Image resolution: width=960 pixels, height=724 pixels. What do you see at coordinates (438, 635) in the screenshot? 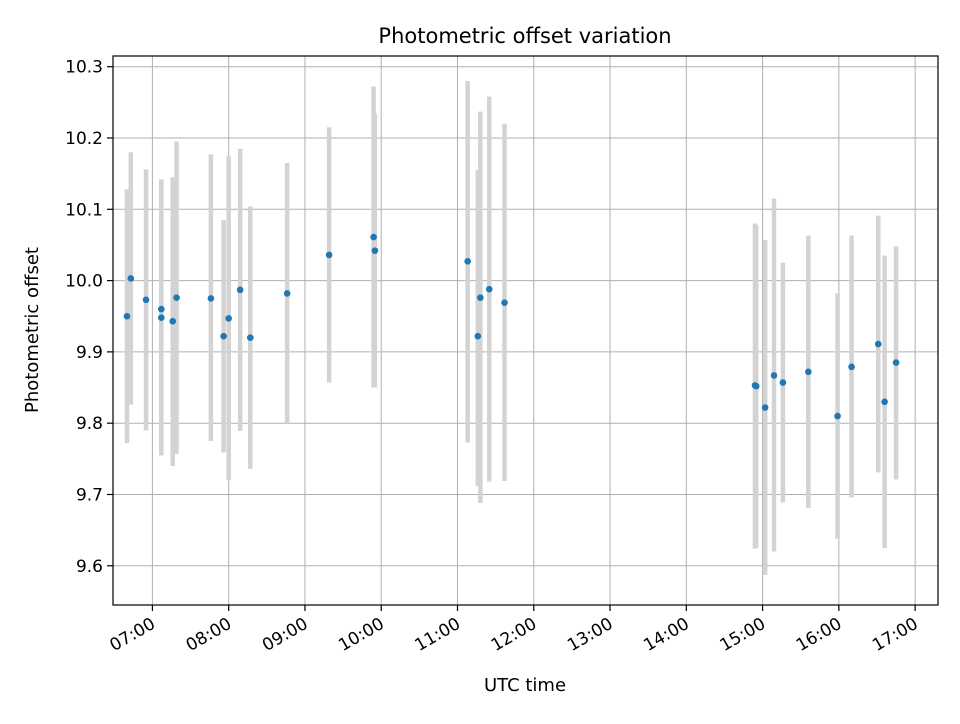
I see `x-tick-label: 11:00` at bounding box center [438, 635].